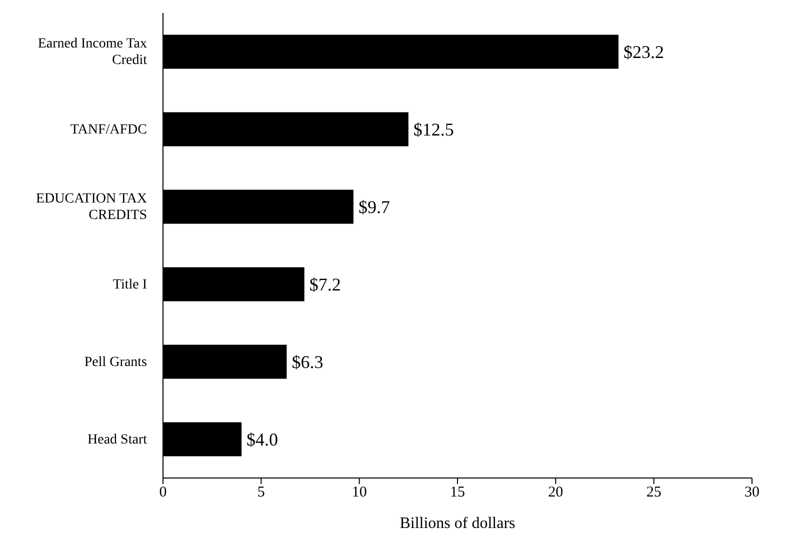 The width and height of the screenshot is (790, 555). What do you see at coordinates (457, 492) in the screenshot?
I see `x-tick-label: 15` at bounding box center [457, 492].